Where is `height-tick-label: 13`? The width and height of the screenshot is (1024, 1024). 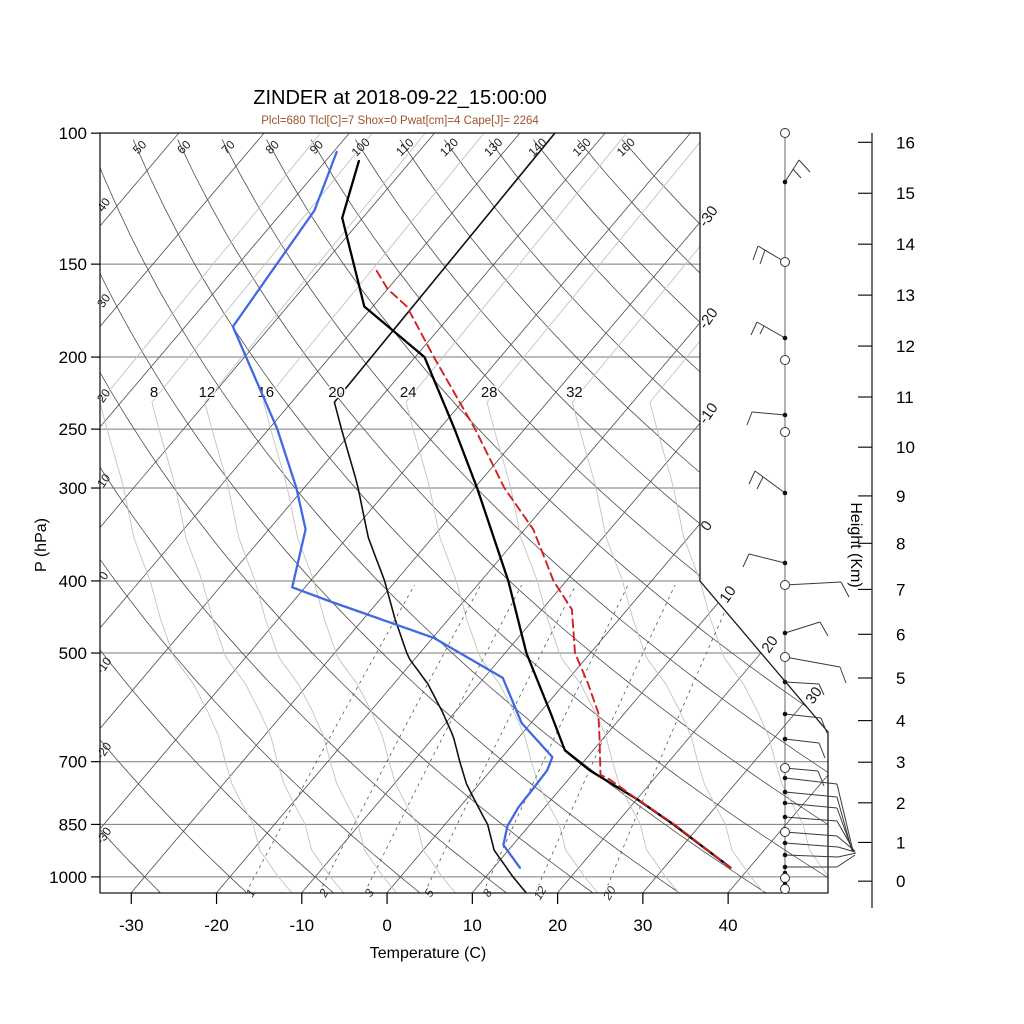 height-tick-label: 13 is located at coordinates (905, 295).